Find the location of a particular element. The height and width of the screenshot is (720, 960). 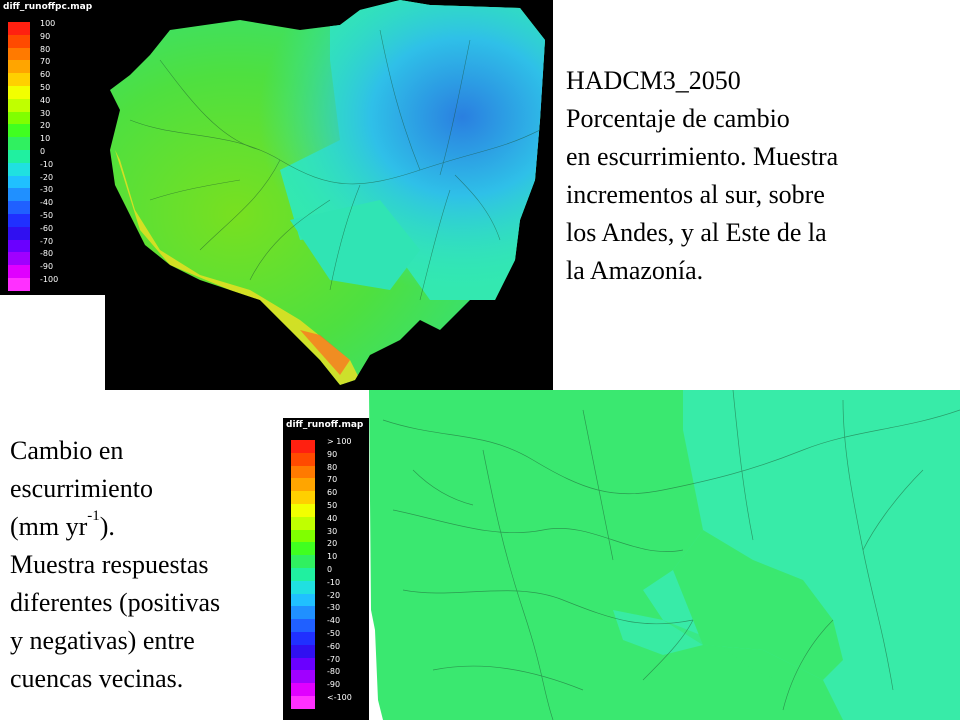

white-cutout is located at coordinates (52, 342).